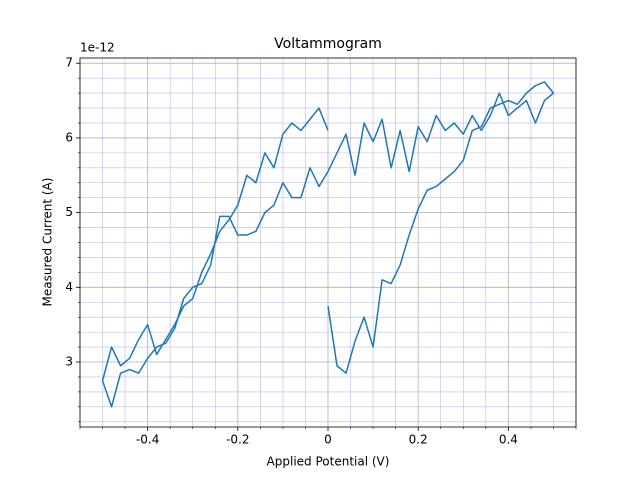 The image size is (640, 480). I want to click on x-tick-label: -0.2, so click(237, 440).